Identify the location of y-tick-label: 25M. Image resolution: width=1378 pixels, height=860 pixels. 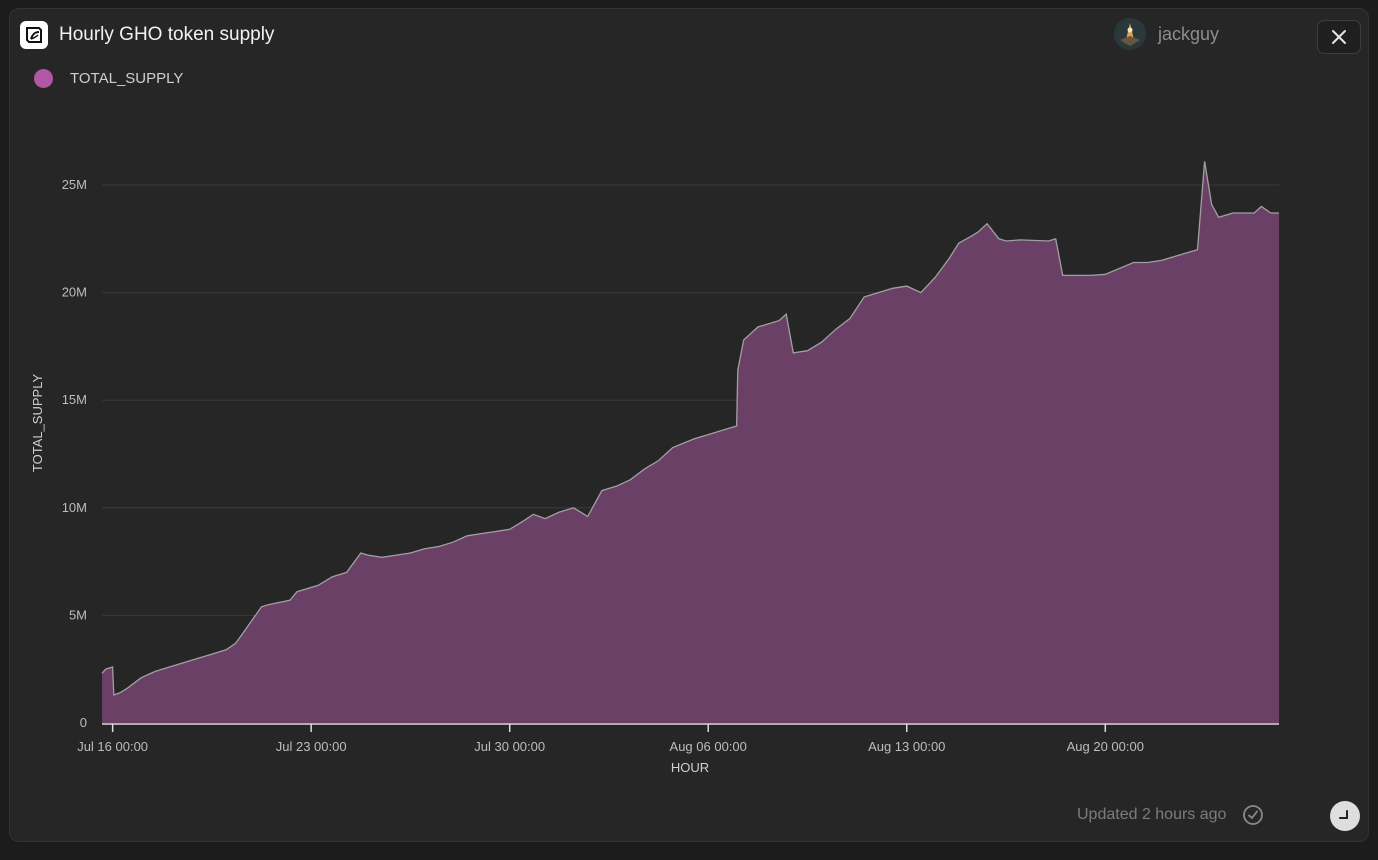
(74, 184).